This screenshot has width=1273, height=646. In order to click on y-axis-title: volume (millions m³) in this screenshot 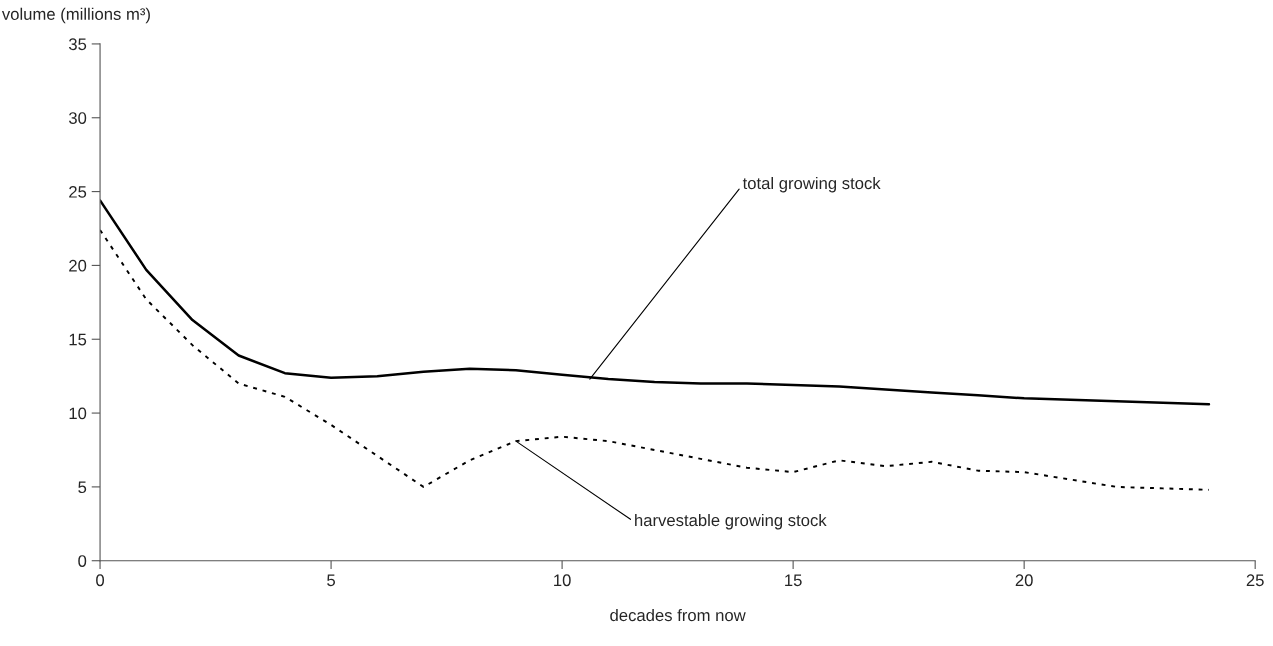, I will do `click(75, 15)`.